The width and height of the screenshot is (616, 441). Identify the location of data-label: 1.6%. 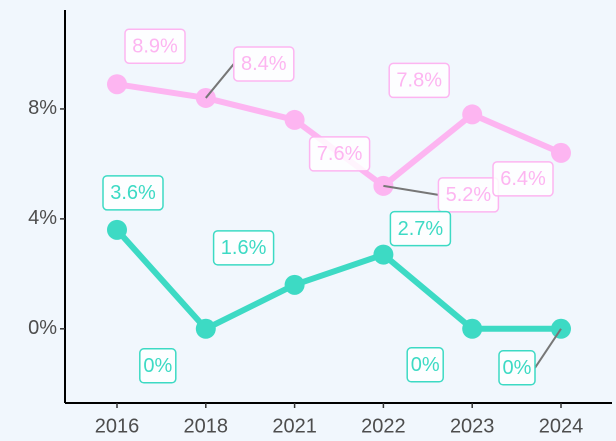
(244, 248).